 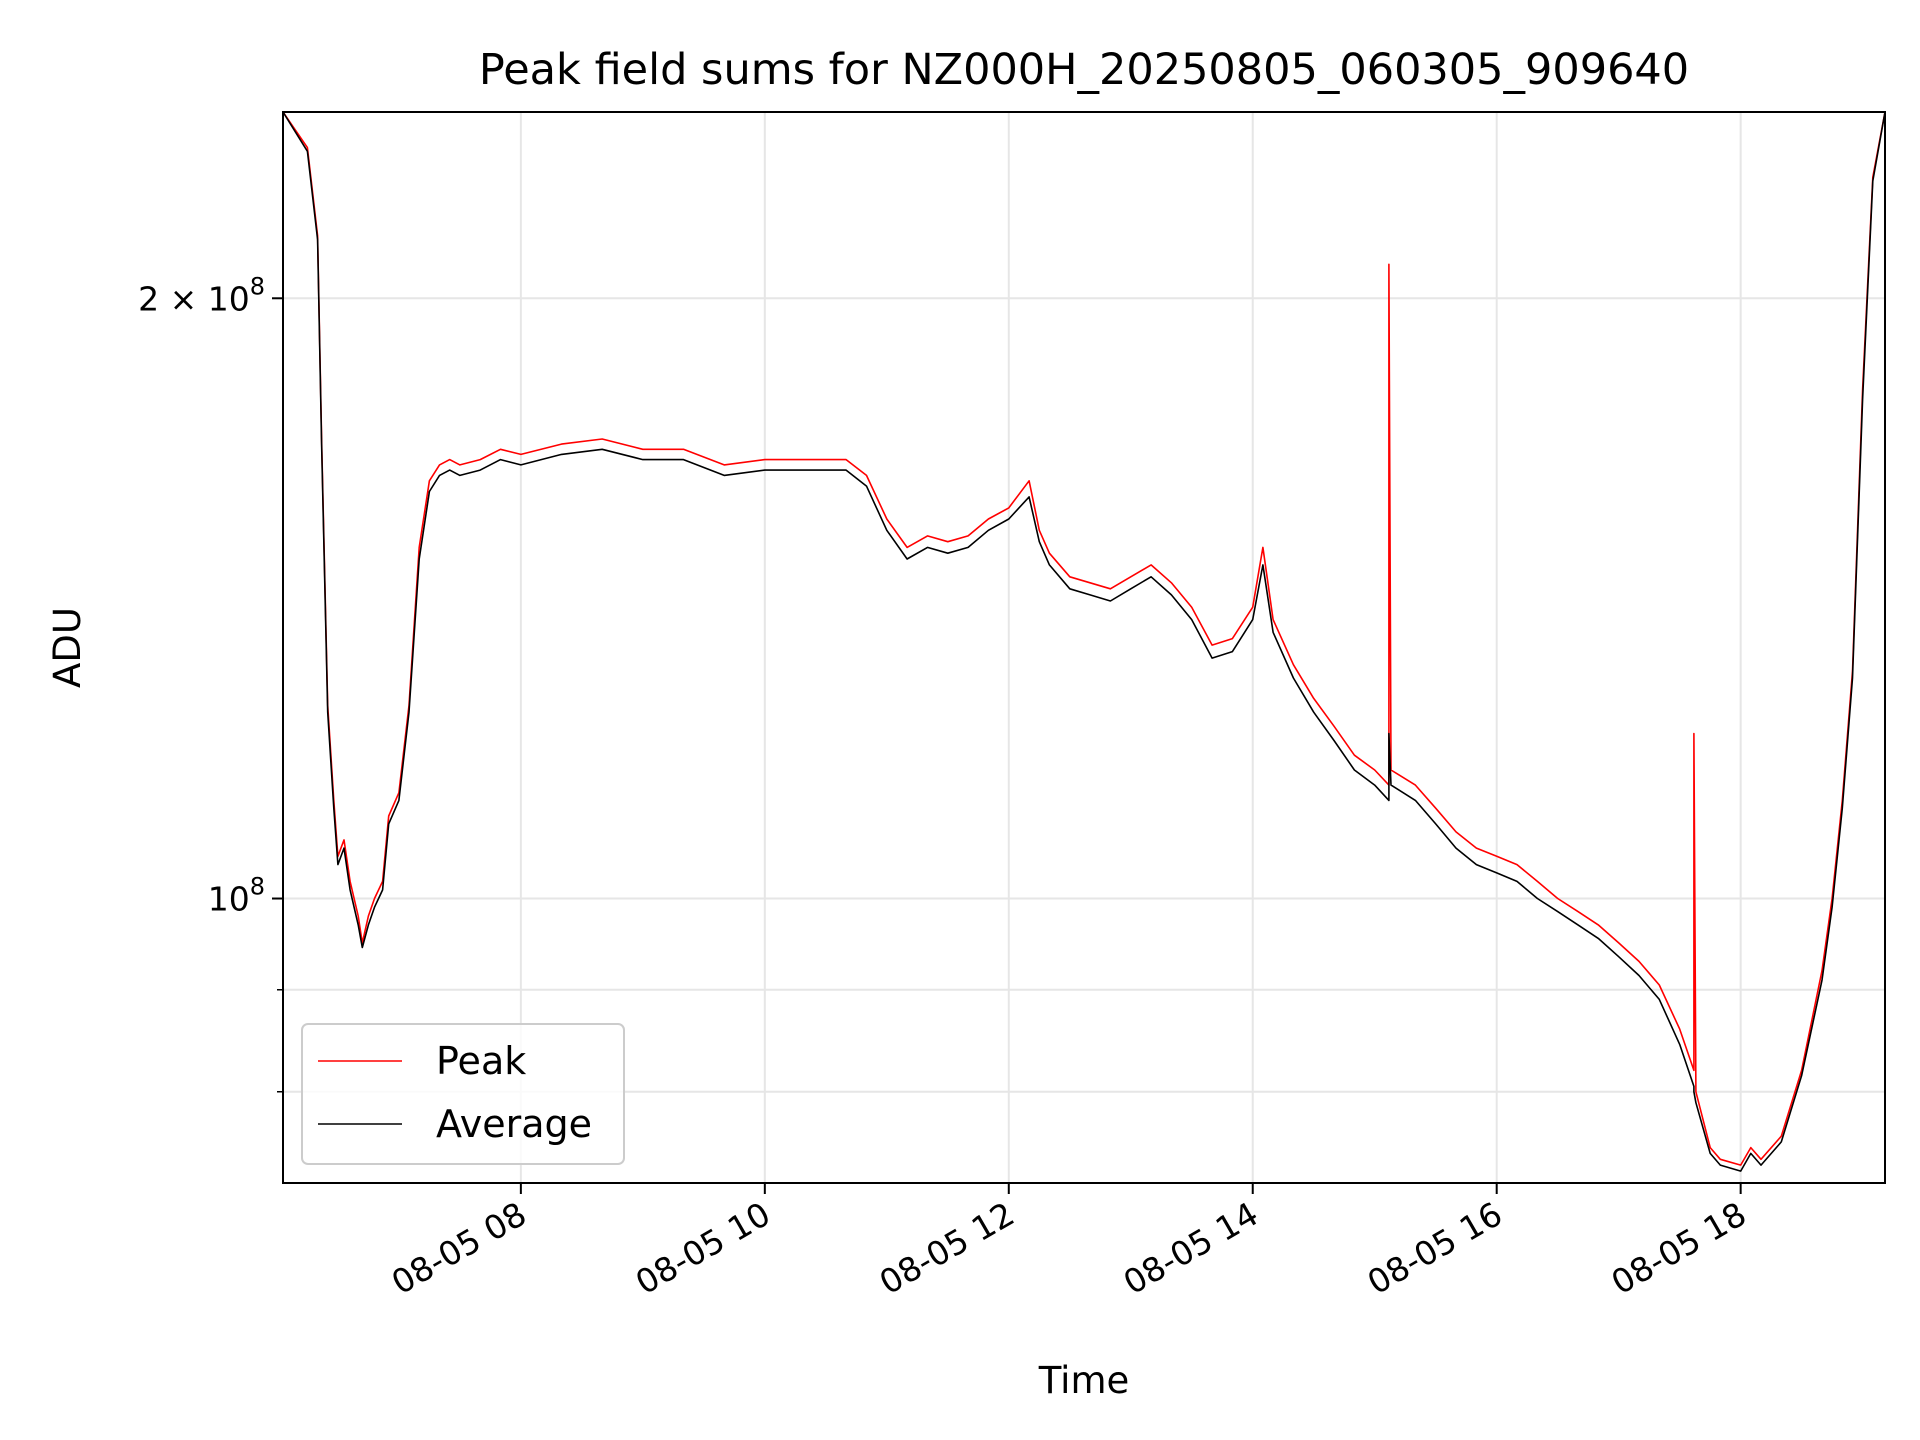 What do you see at coordinates (236, 896) in the screenshot?
I see `y-tick-label: 108` at bounding box center [236, 896].